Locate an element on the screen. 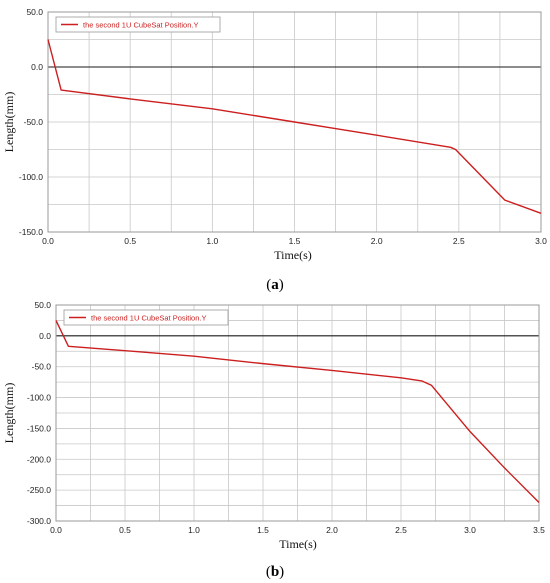 The height and width of the screenshot is (583, 550). caption-label: (b) is located at coordinates (275, 572).